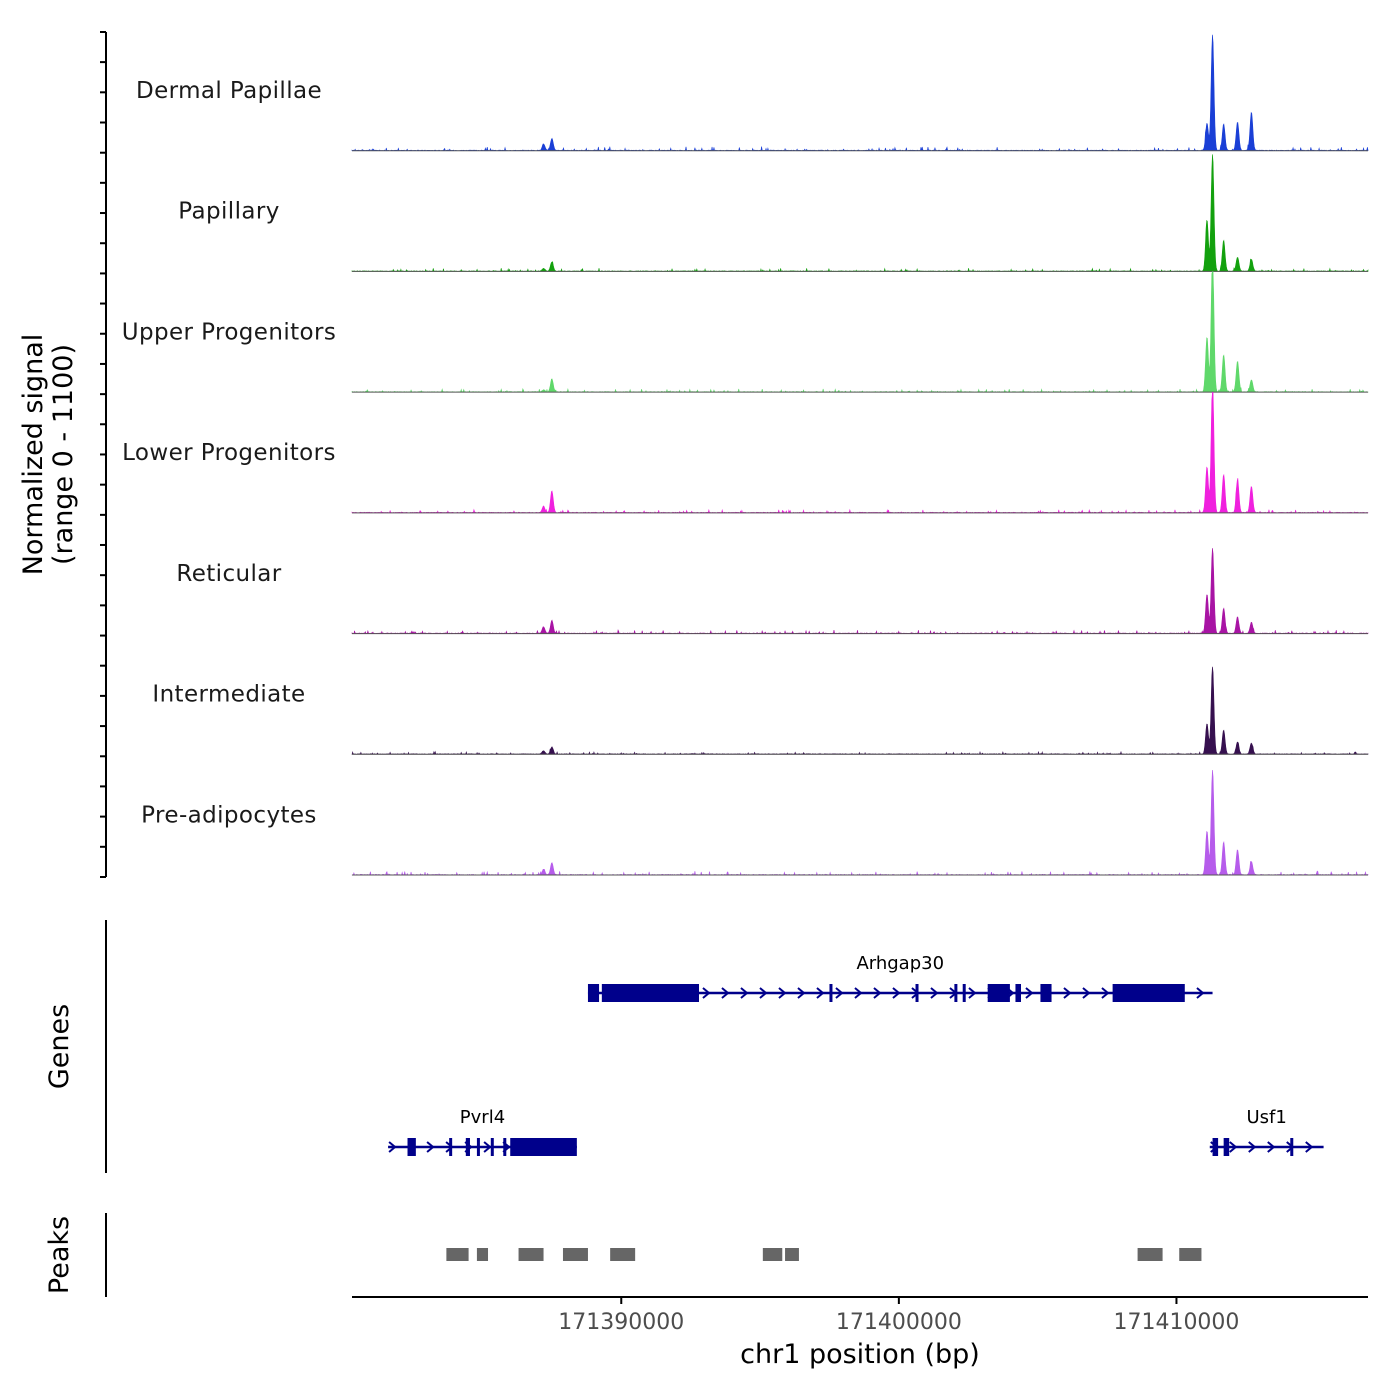 This screenshot has height=1400, width=1400. Describe the element at coordinates (229, 815) in the screenshot. I see `track-label: Pre-adipocytes` at that location.